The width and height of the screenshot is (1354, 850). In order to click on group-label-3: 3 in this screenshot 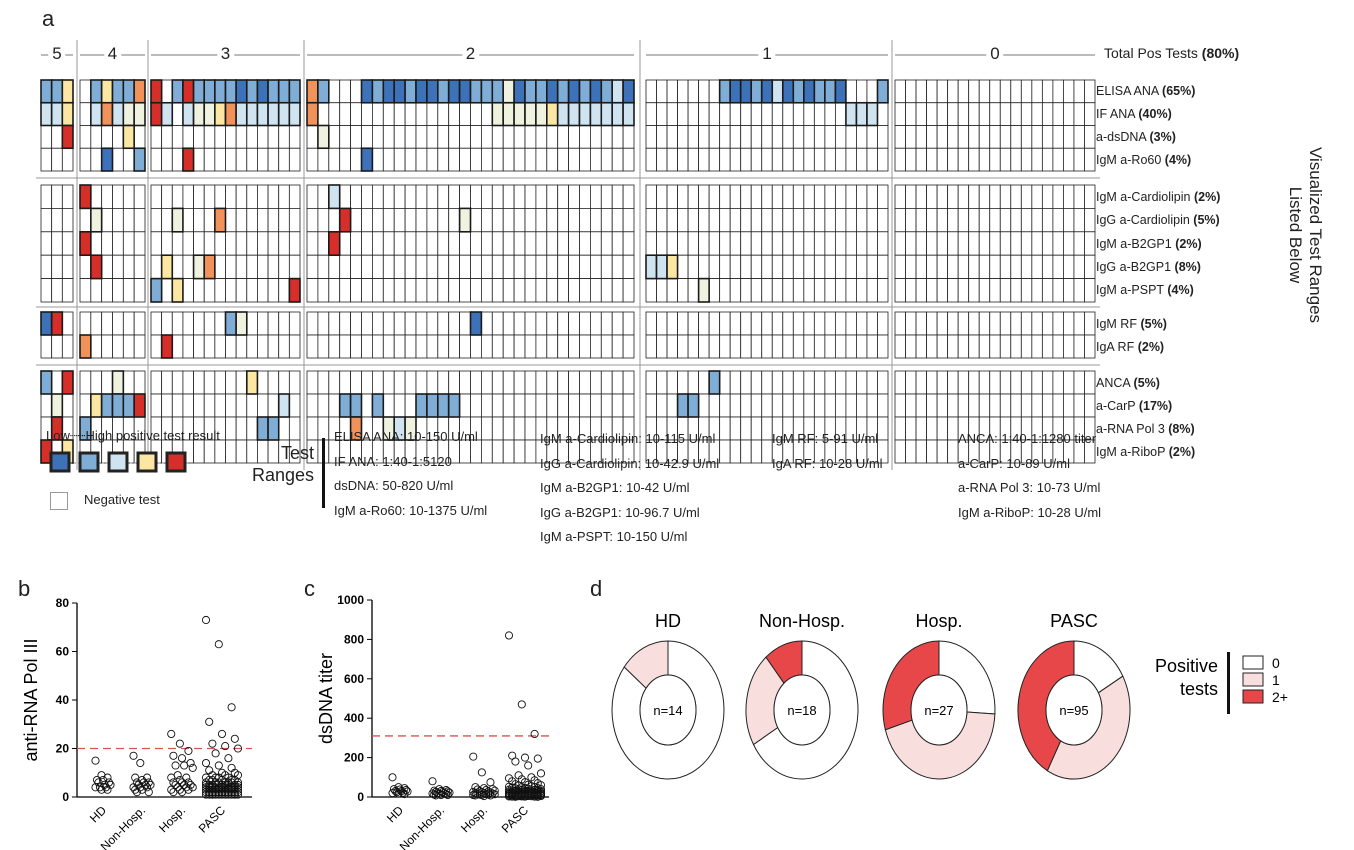, I will do `click(225, 54)`.